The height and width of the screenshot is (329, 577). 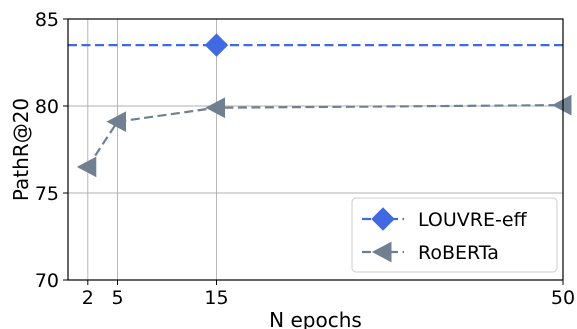 I want to click on x-tick-label: 50, so click(x=563, y=298).